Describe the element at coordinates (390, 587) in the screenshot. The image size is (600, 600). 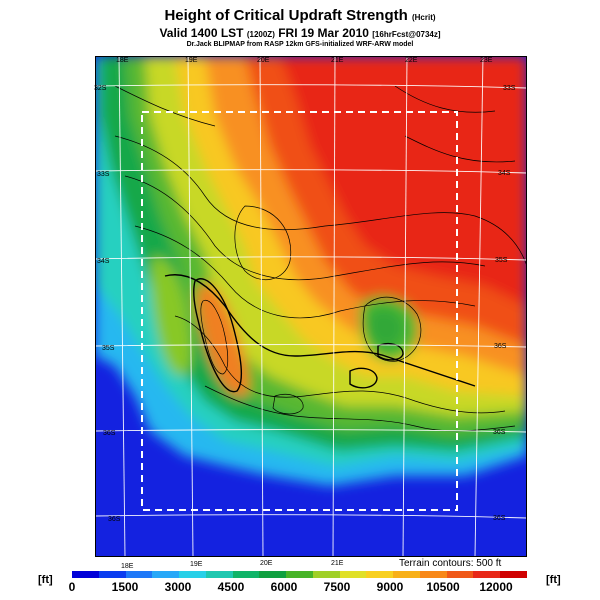
I see `colorbar-tick-label: 9000` at that location.